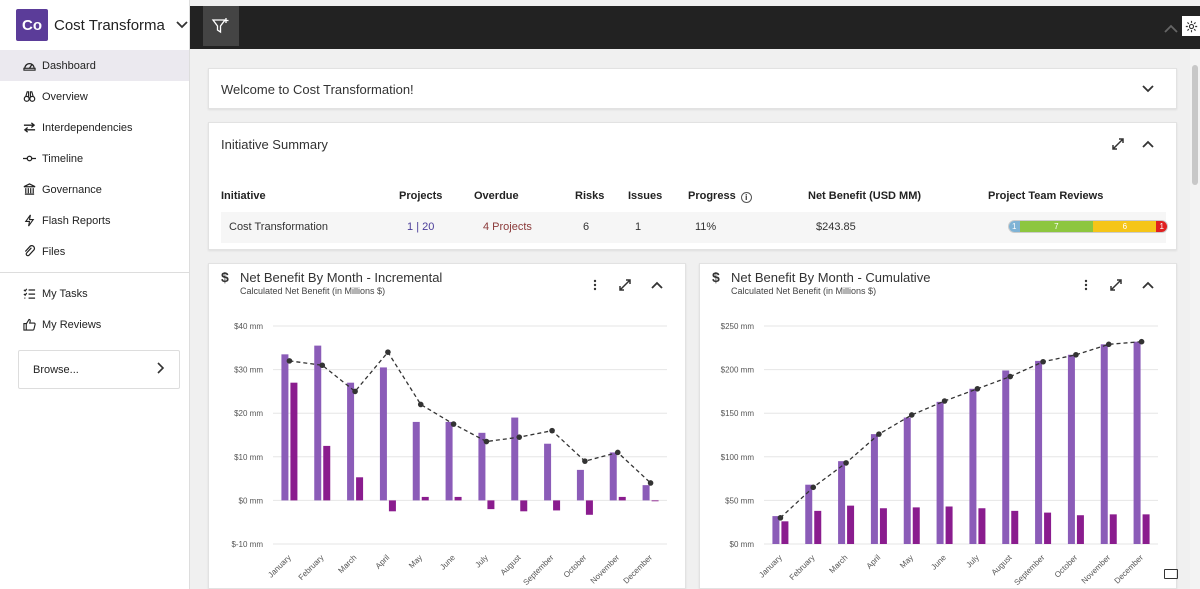 Image resolution: width=1200 pixels, height=589 pixels. What do you see at coordinates (347, 564) in the screenshot?
I see `x-tick-label: March` at bounding box center [347, 564].